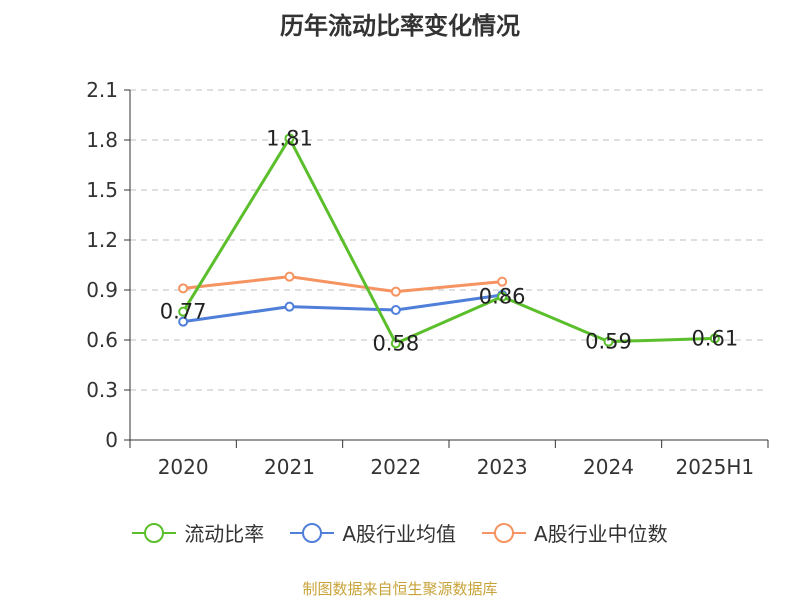 This screenshot has width=800, height=600. I want to click on y-tick-label: 1.8, so click(102, 140).